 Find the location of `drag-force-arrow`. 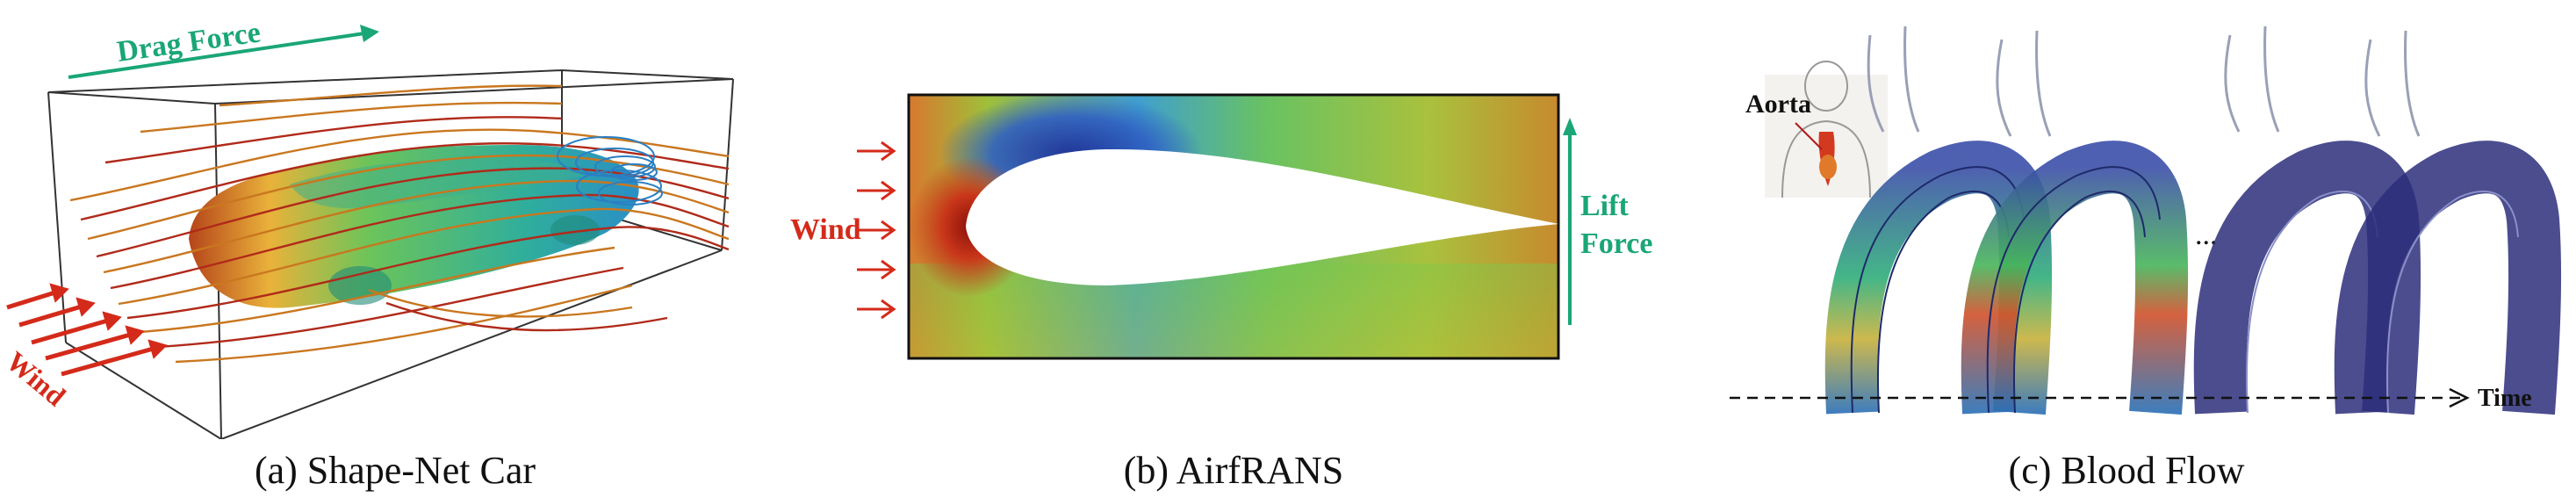

drag-force-arrow is located at coordinates (223, 52).